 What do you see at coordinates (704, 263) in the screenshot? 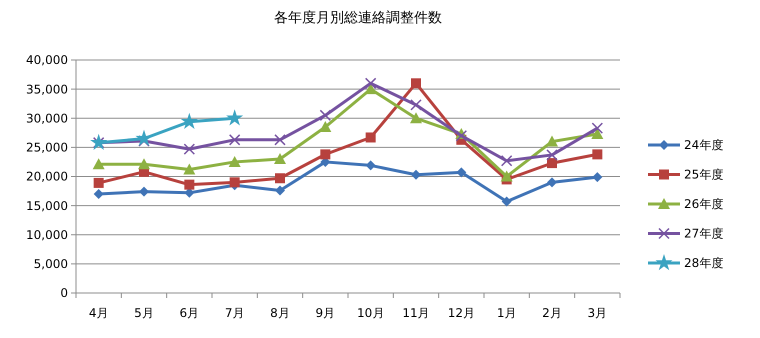
I see `legend-label: 28年度` at bounding box center [704, 263].